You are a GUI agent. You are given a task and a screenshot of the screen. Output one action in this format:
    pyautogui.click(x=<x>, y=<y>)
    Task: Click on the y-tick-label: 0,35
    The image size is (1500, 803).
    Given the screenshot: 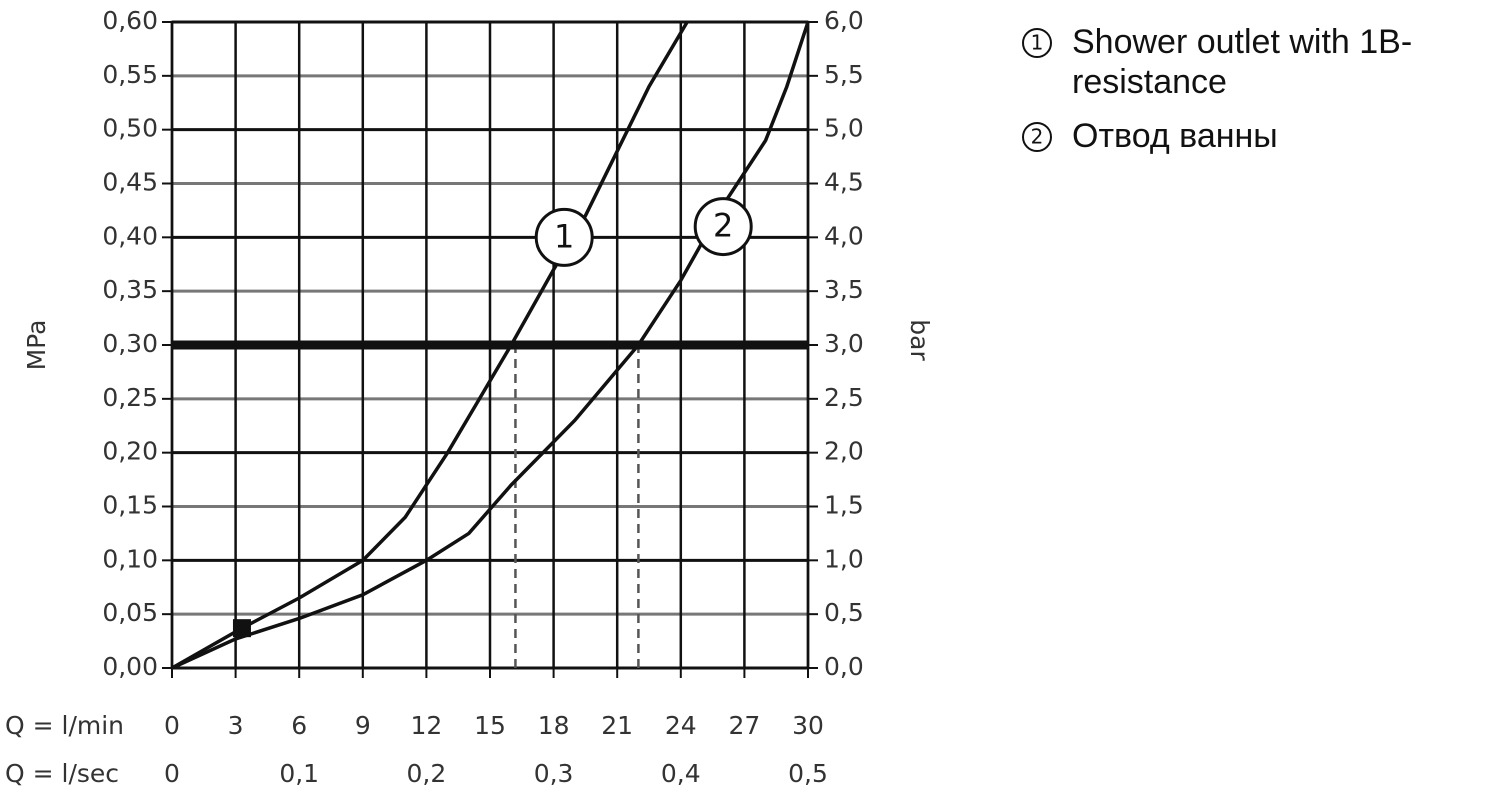 What is the action you would take?
    pyautogui.click(x=130, y=289)
    